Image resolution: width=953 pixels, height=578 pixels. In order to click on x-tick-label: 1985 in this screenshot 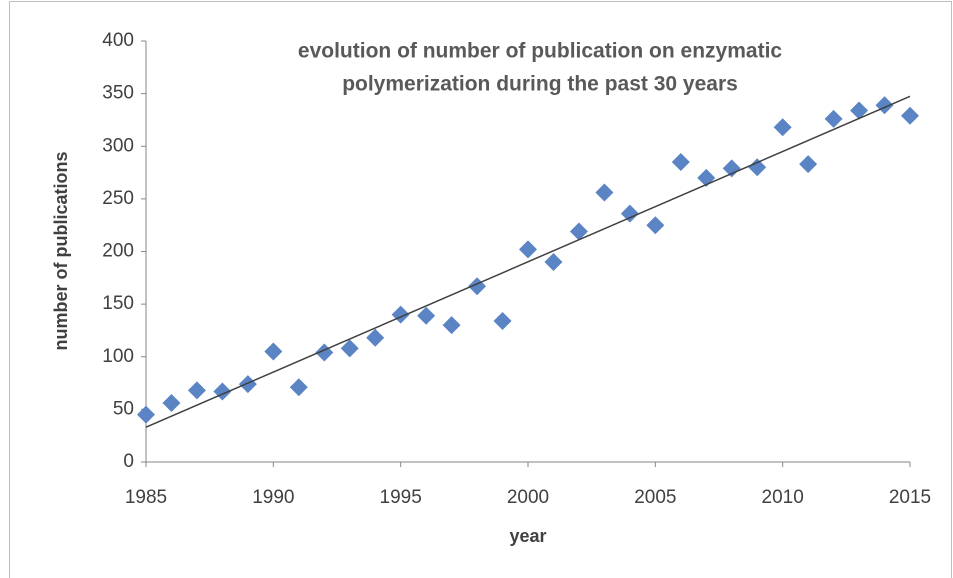, I will do `click(146, 497)`.